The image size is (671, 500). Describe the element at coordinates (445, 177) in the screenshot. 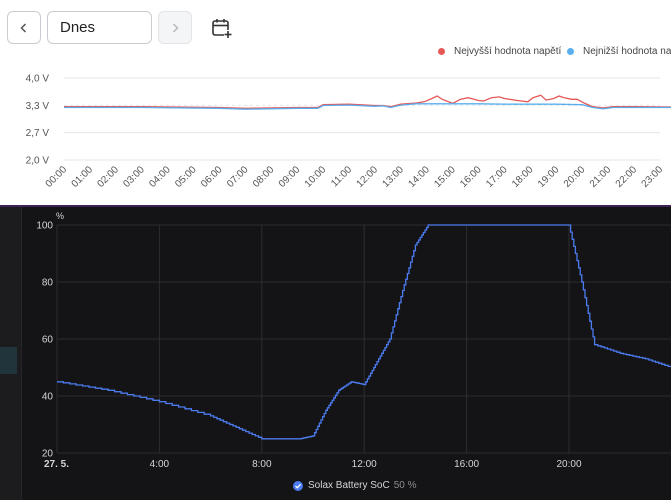

I see `v-x-tick-label: 15:00` at that location.